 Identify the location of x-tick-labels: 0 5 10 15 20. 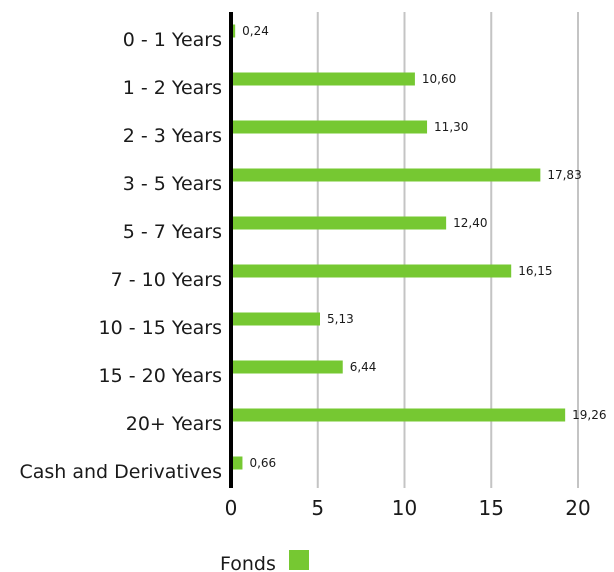
(408, 508).